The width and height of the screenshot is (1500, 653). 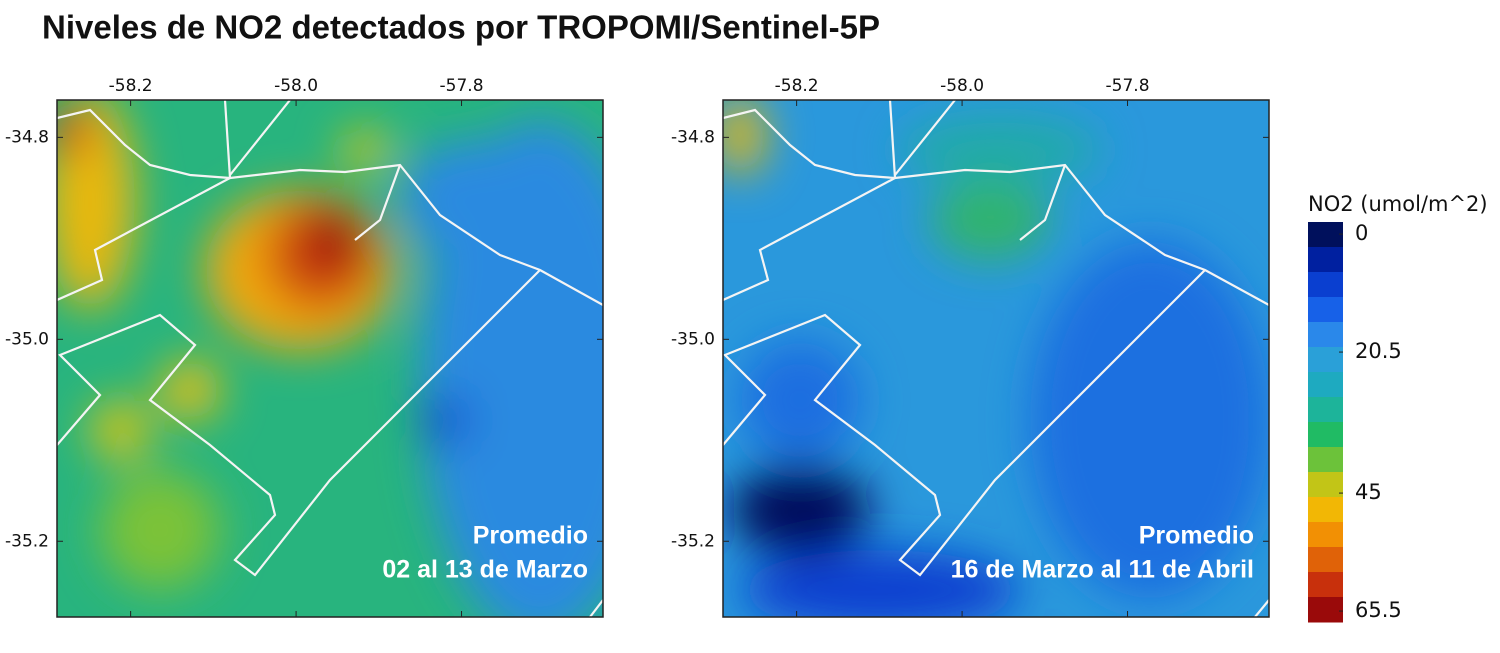 What do you see at coordinates (1398, 204) in the screenshot?
I see `colorbar-title: NO2 (umol/m^2)` at bounding box center [1398, 204].